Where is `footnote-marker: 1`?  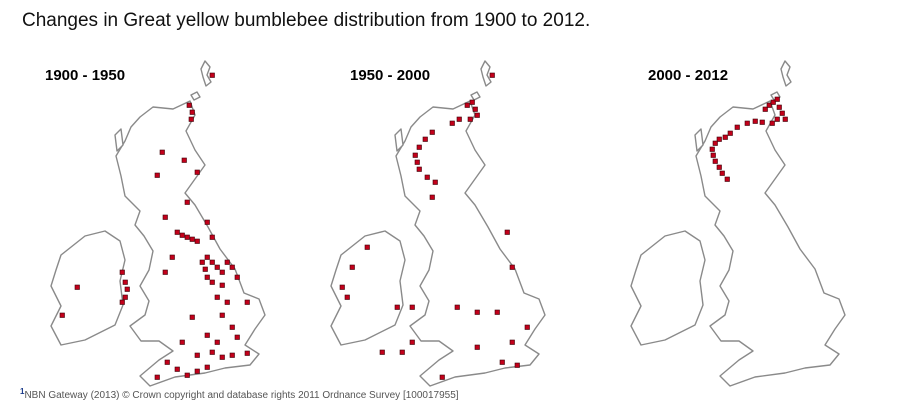 footnote-marker: 1 is located at coordinates (22, 391).